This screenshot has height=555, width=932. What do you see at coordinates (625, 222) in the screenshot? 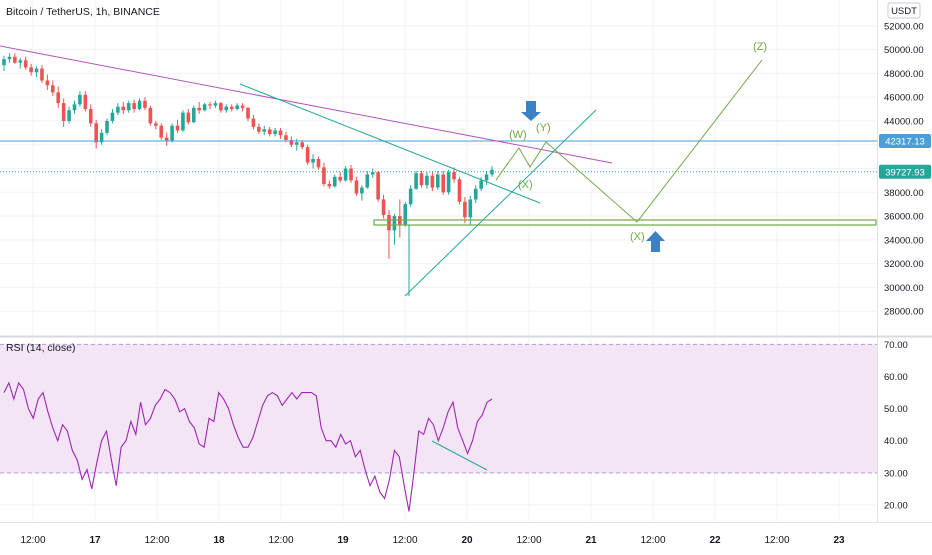
I see `support-zone` at bounding box center [625, 222].